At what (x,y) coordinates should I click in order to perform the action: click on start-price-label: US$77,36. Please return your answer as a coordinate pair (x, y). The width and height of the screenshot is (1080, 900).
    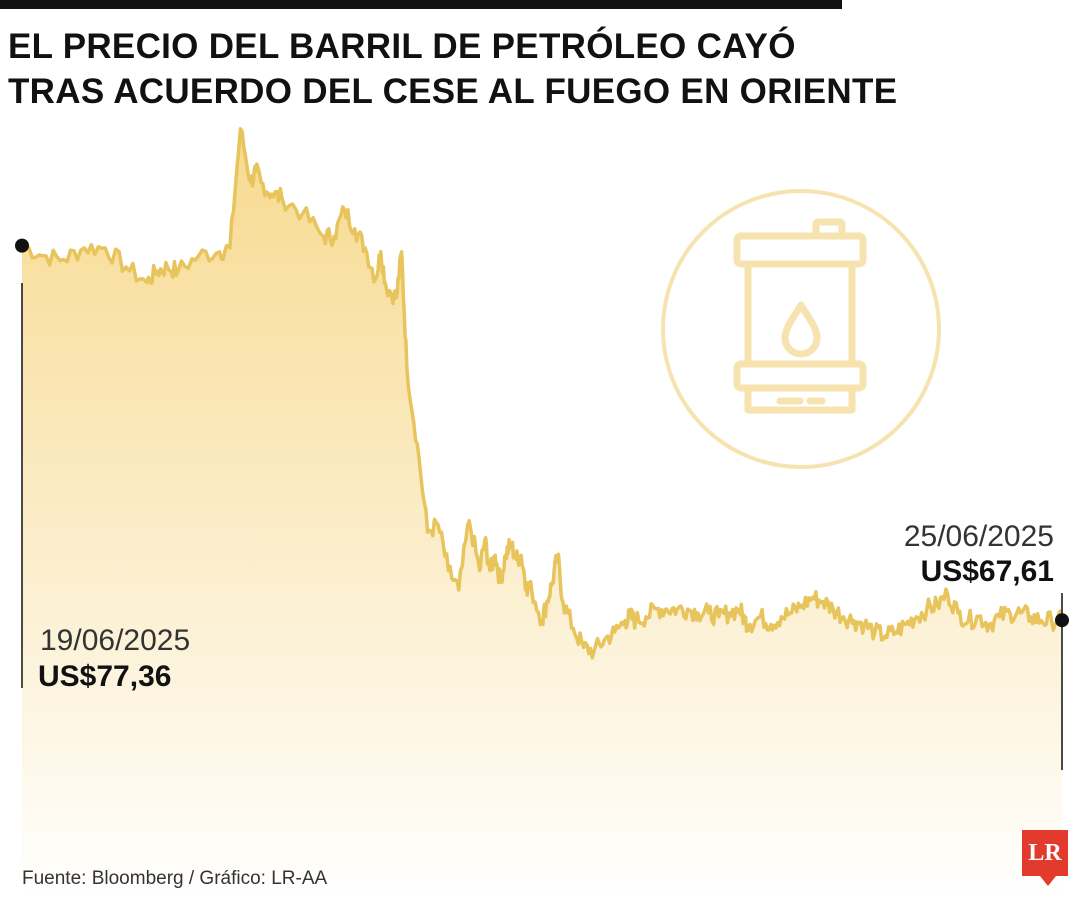
    Looking at the image, I should click on (105, 676).